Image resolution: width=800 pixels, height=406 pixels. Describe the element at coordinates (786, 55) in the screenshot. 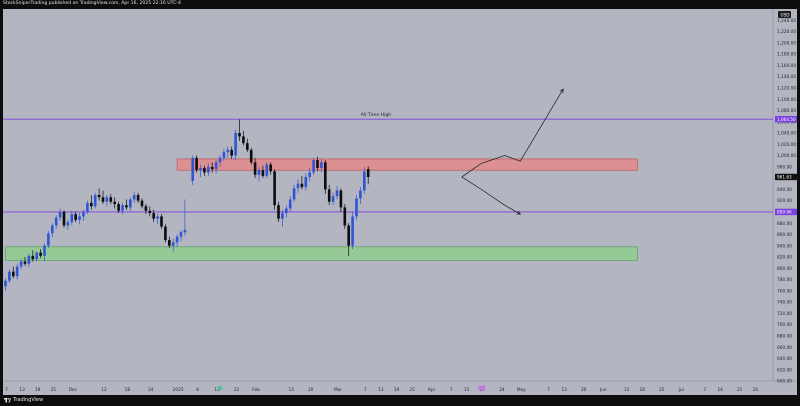

I see `price-tick-label: 1,180.00` at that location.